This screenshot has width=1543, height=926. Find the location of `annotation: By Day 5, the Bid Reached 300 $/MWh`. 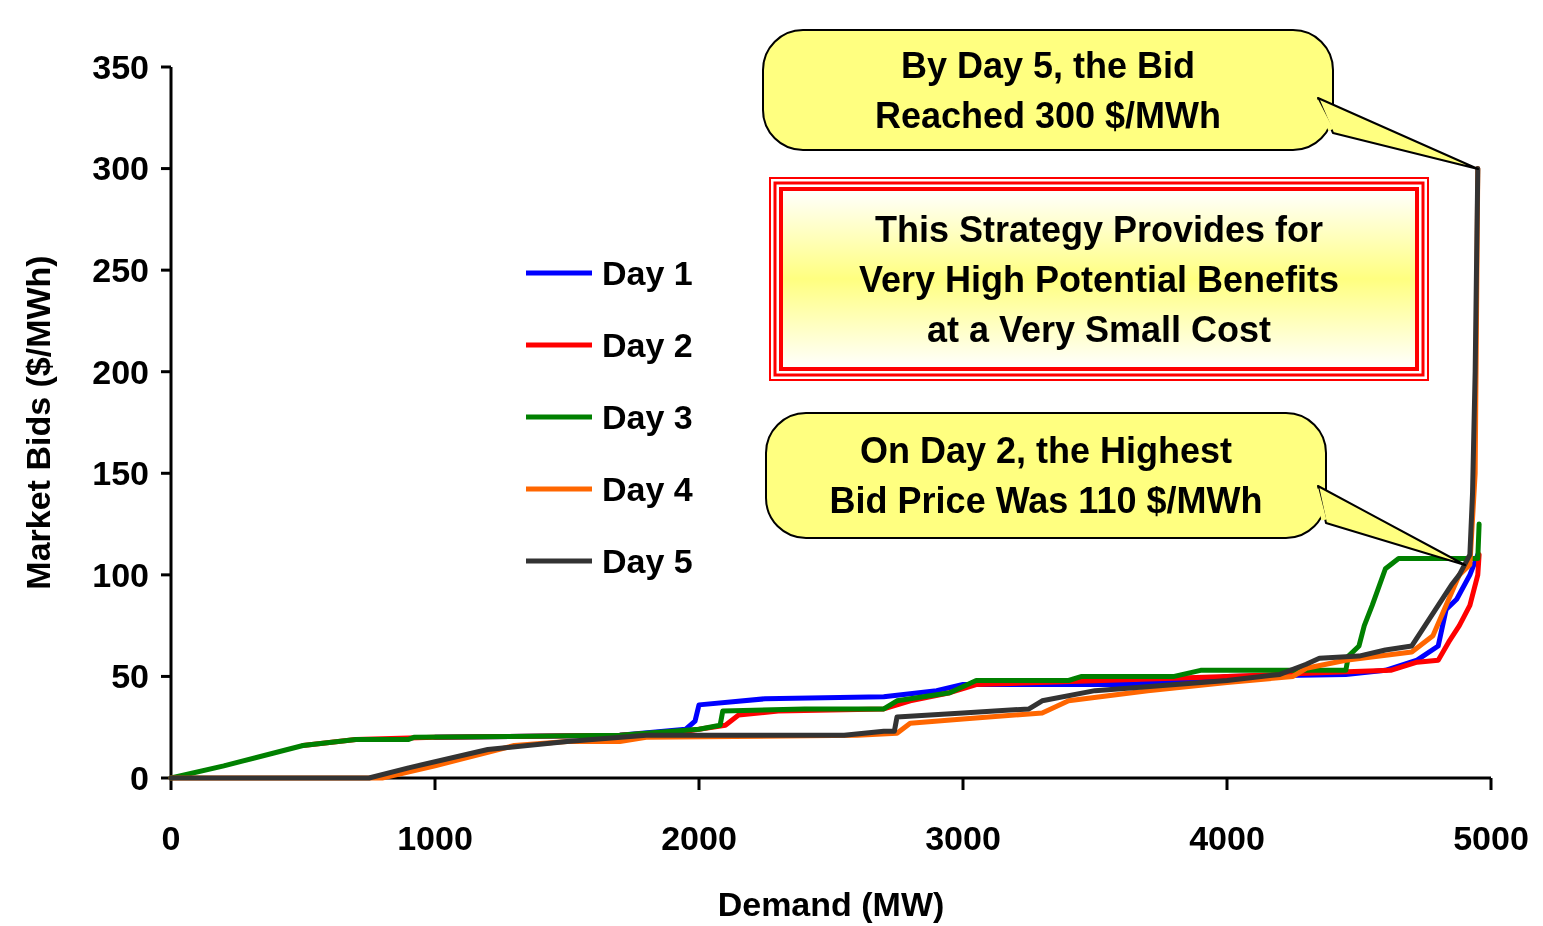

annotation: By Day 5, the Bid Reached 300 $/MWh is located at coordinates (1048, 90).